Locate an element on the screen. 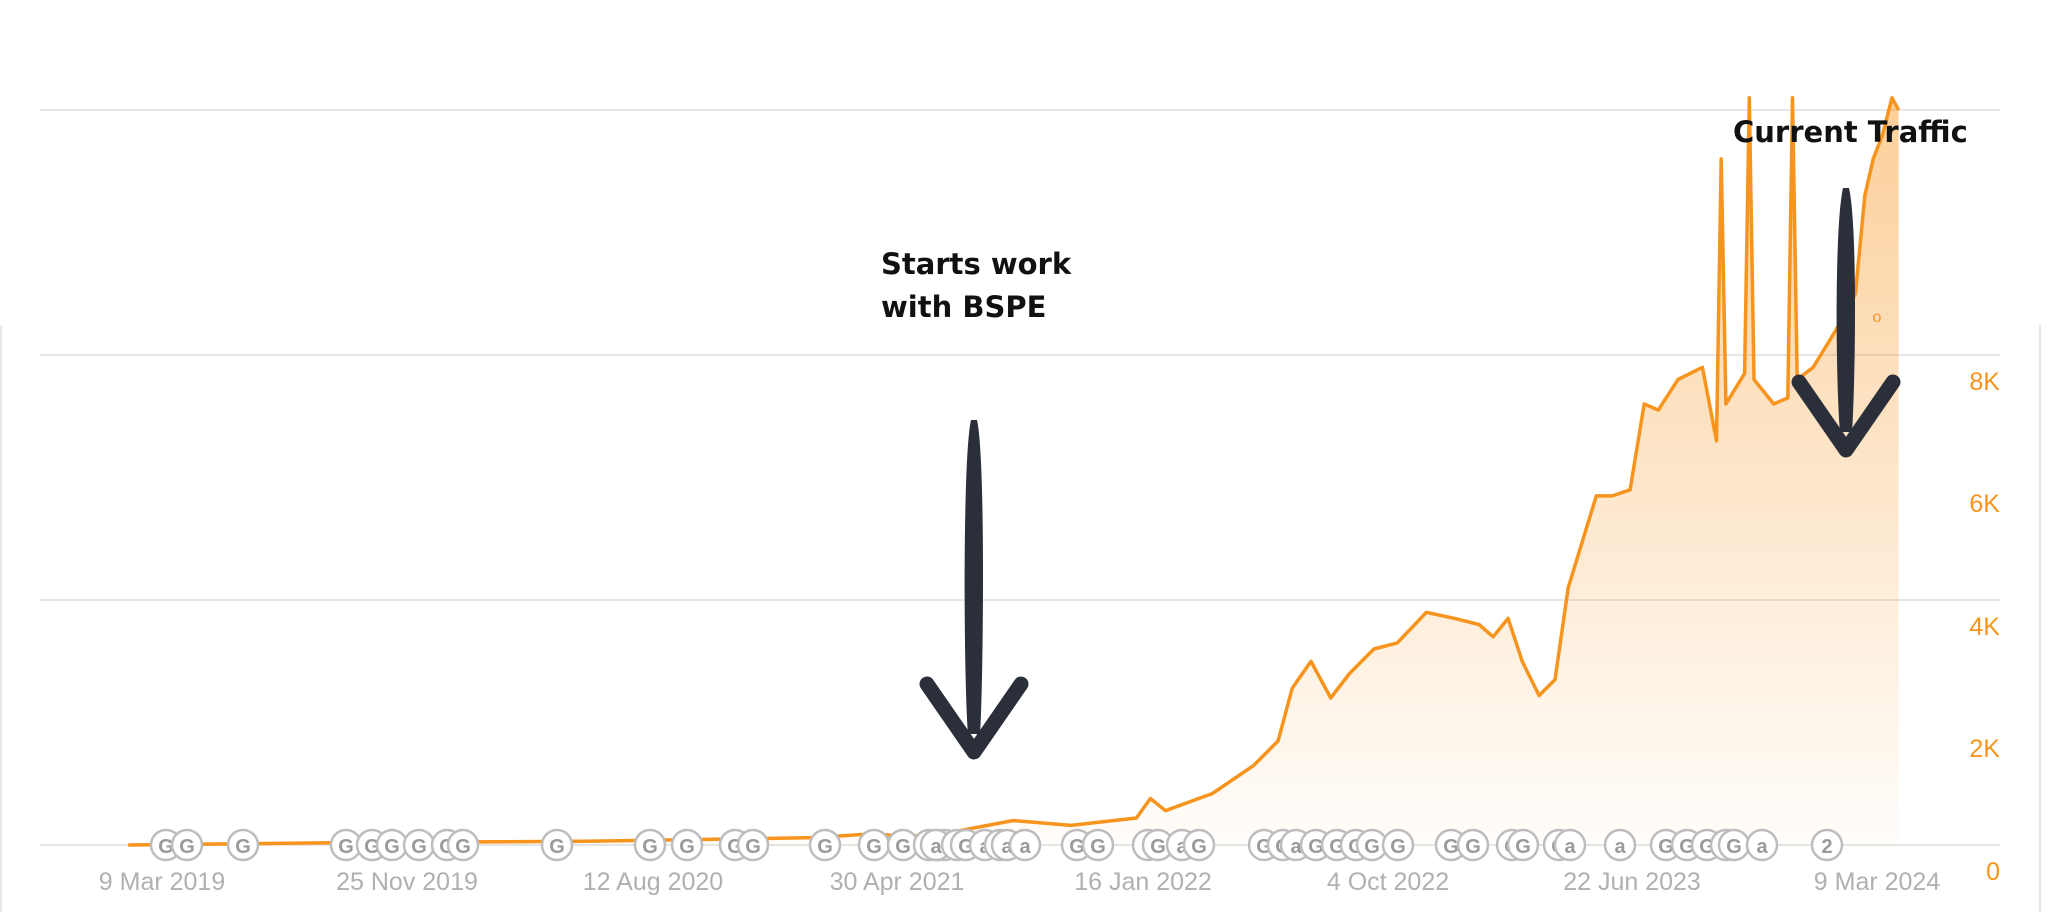 The width and height of the screenshot is (2048, 912). x-tick-label: 16 Jan 2022 is located at coordinates (1143, 882).